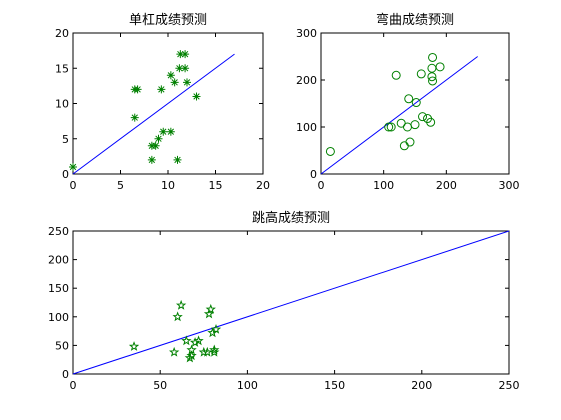 This screenshot has height=420, width=561. What do you see at coordinates (58, 231) in the screenshot?
I see `y-tick-label: 250` at bounding box center [58, 231].